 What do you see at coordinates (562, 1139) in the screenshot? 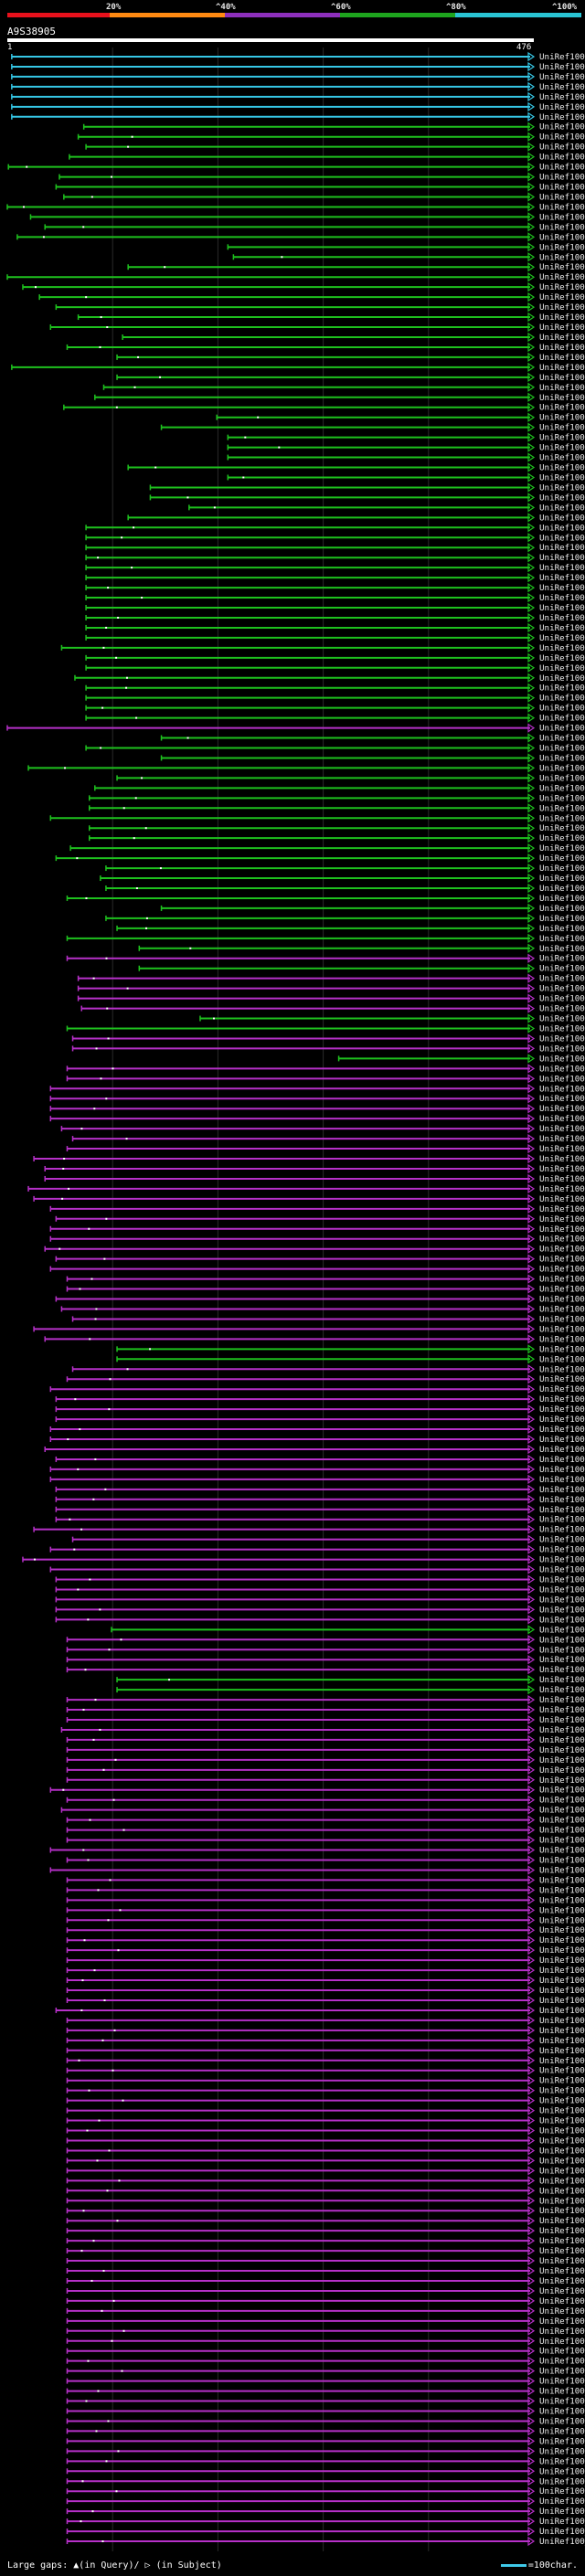
I see `hit-label: UniRef100_A7NS22` at bounding box center [562, 1139].